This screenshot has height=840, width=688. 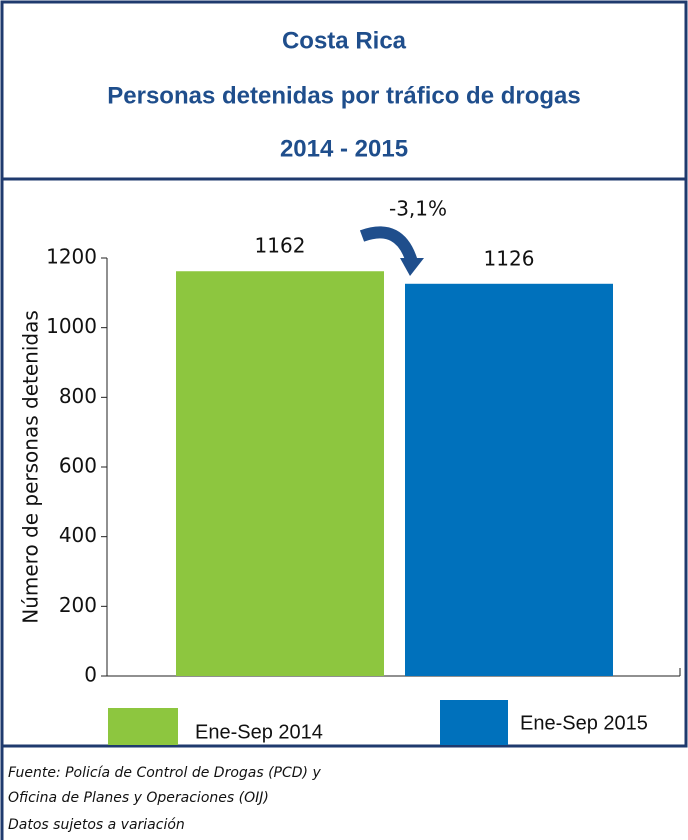 I want to click on chart-title: Costa Rica, so click(x=344, y=40).